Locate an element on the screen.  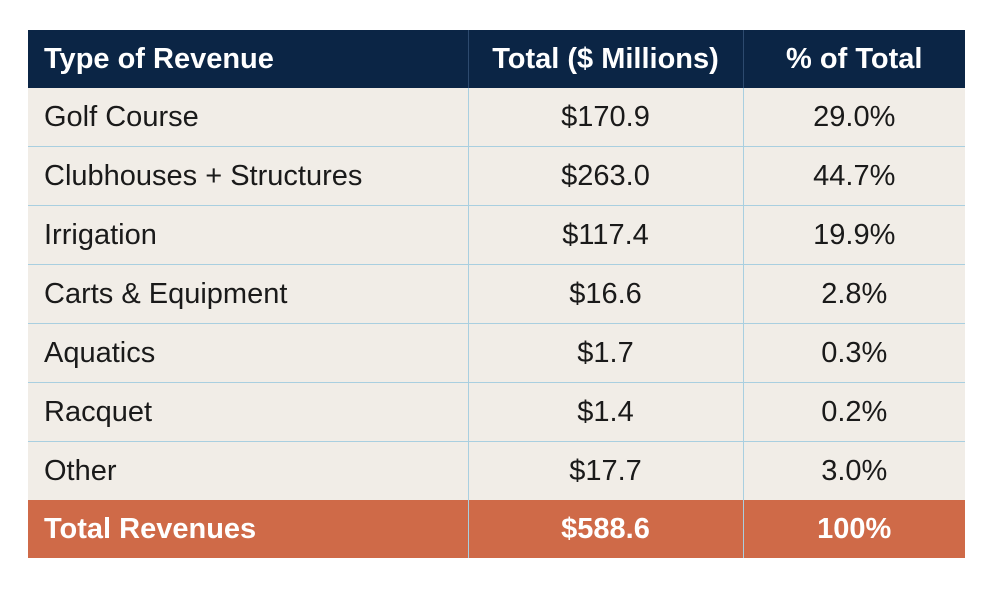
revenue-total-cell: $170.9 is located at coordinates (606, 117).